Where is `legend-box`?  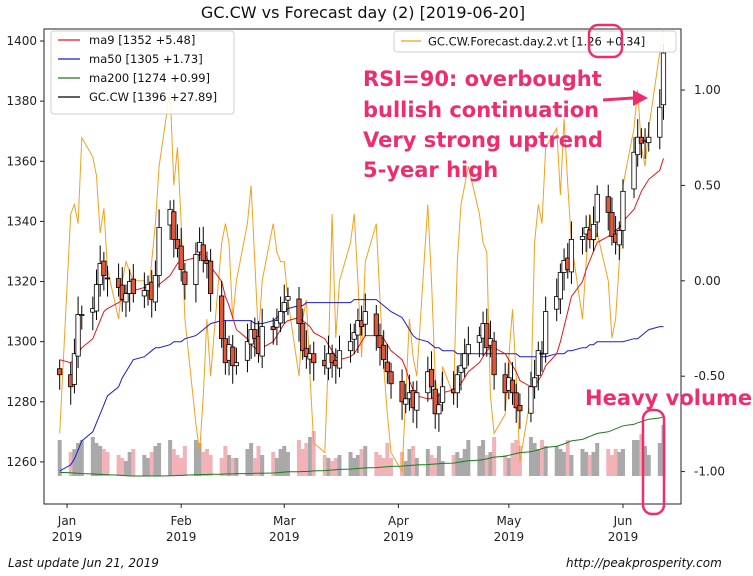 legend-box is located at coordinates (535, 41).